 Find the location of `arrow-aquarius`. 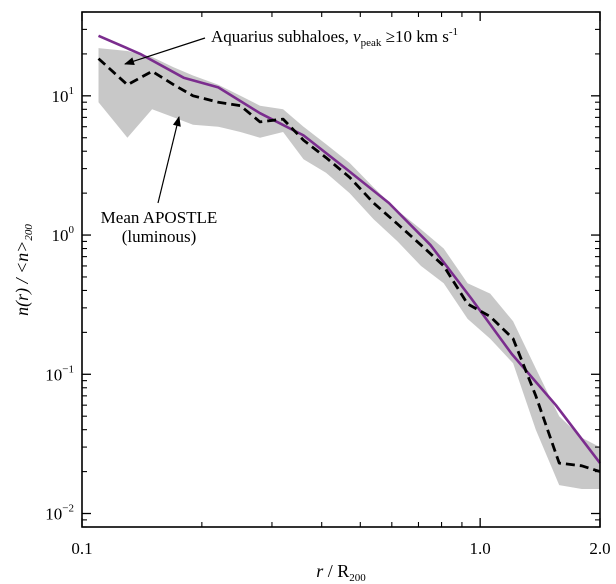

arrow-aquarius is located at coordinates (165, 51).